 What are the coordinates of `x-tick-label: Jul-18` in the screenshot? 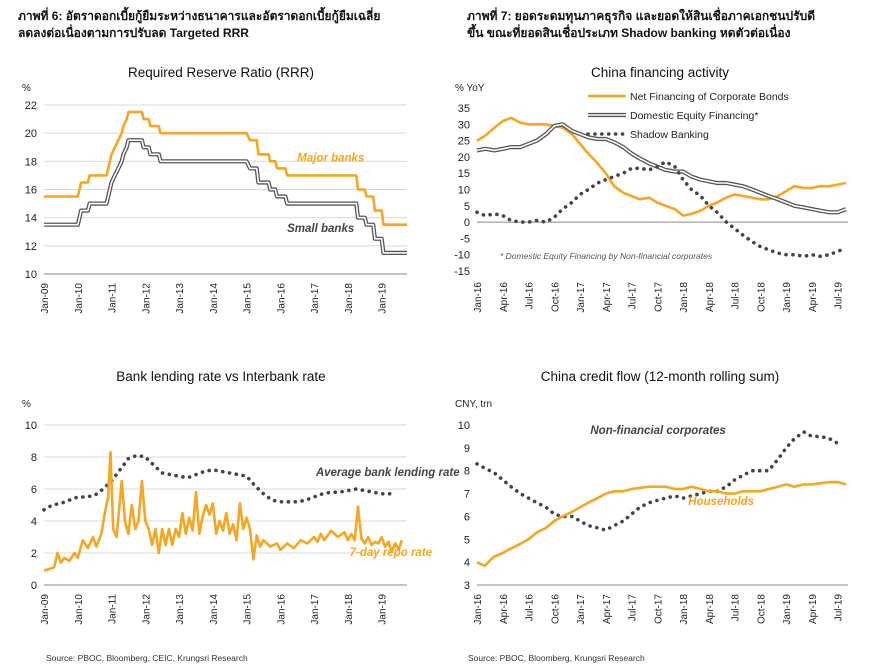 It's located at (736, 608).